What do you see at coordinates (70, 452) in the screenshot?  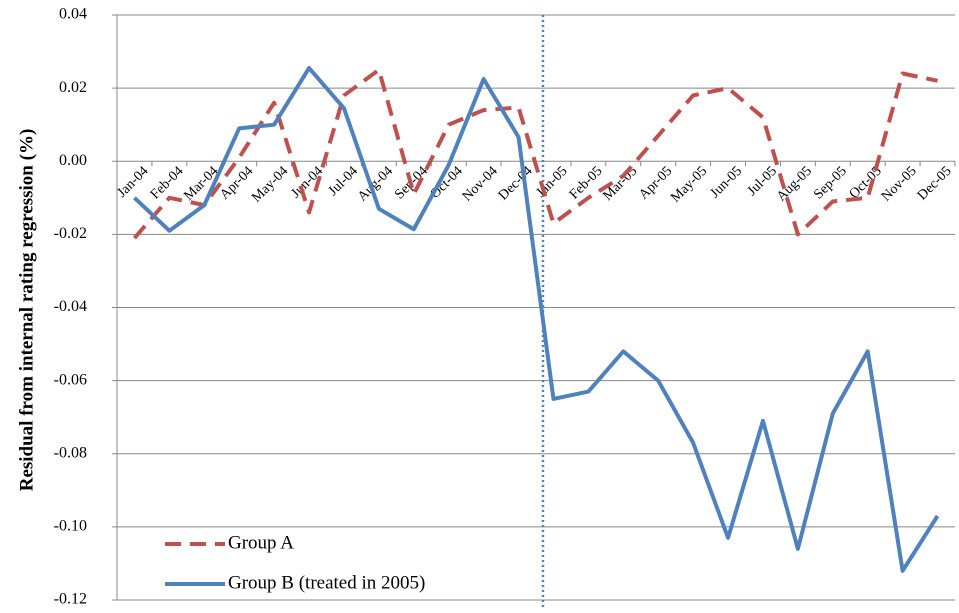 I see `y-tick-label: -0.08` at bounding box center [70, 452].